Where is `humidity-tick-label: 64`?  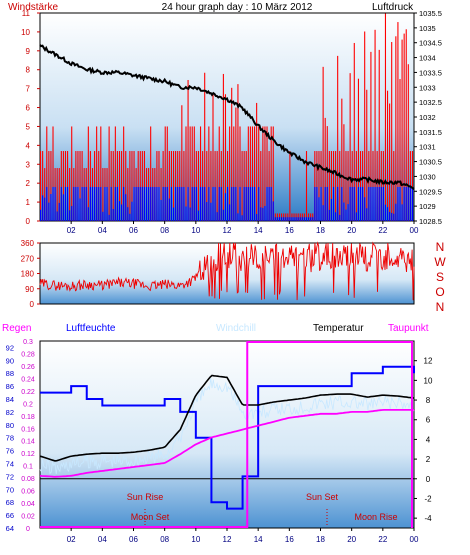 humidity-tick-label: 64 is located at coordinates (10, 528).